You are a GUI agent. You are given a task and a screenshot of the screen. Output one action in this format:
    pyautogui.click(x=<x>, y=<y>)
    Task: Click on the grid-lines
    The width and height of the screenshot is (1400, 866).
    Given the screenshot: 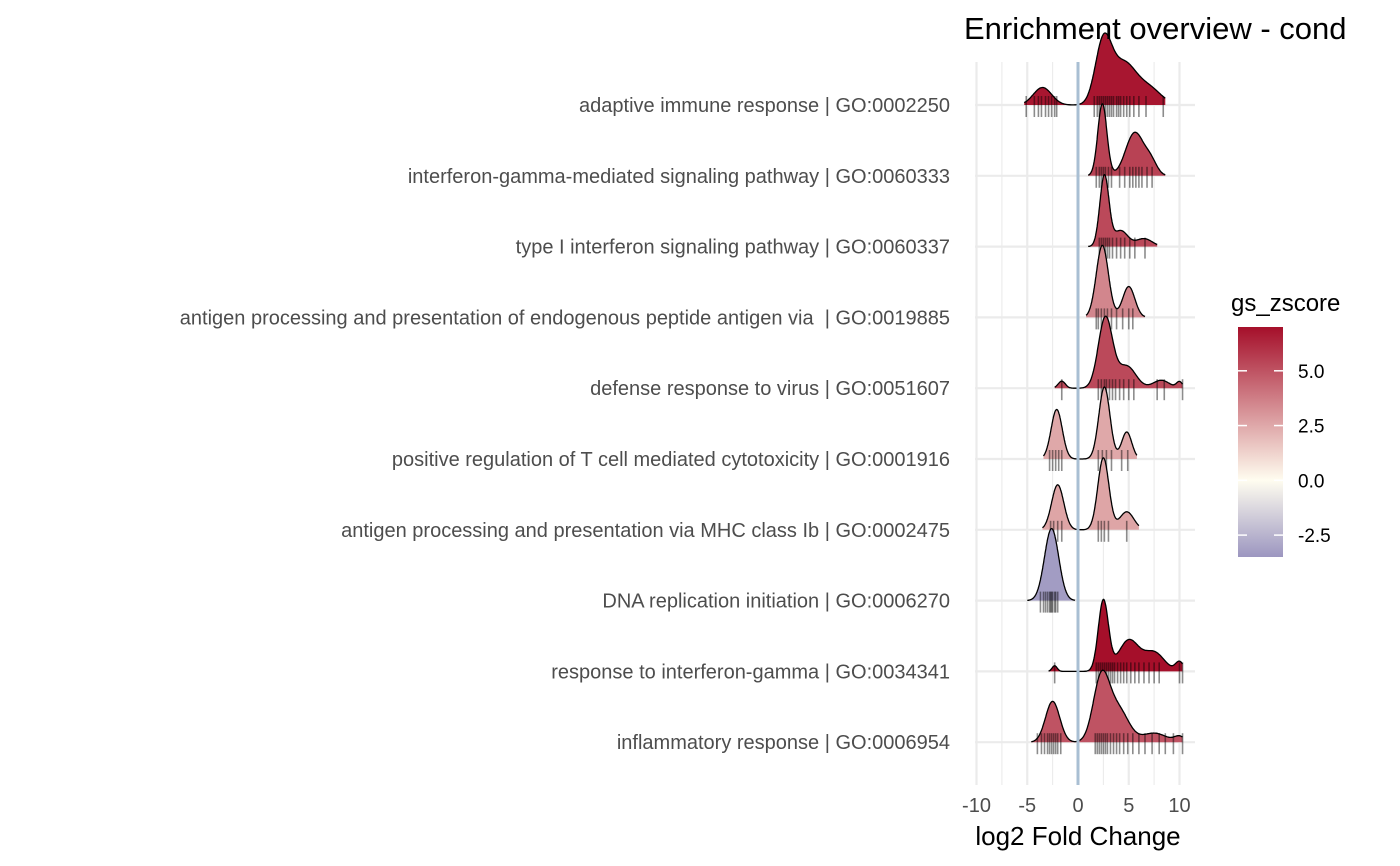 What is the action you would take?
    pyautogui.click(x=1085, y=423)
    